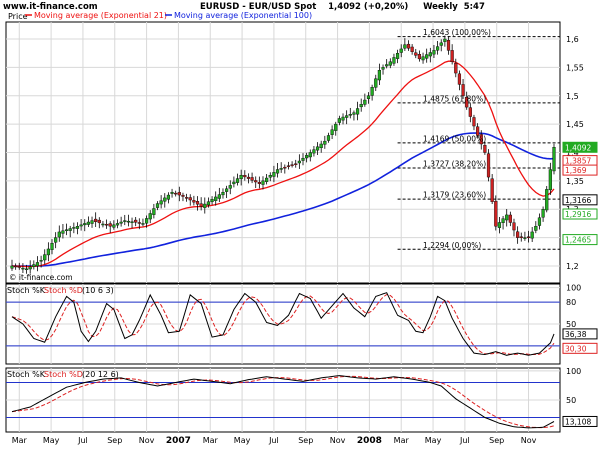 The width and height of the screenshot is (600, 450). I want to click on site-name: www.it-finance.com, so click(50, 7).